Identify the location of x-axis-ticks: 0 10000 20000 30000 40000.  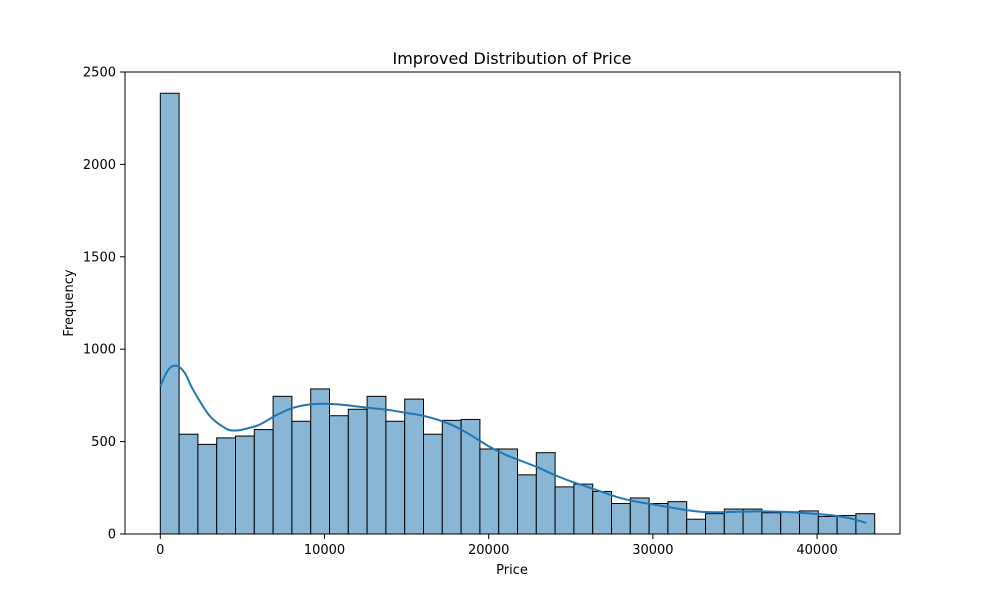
(497, 546).